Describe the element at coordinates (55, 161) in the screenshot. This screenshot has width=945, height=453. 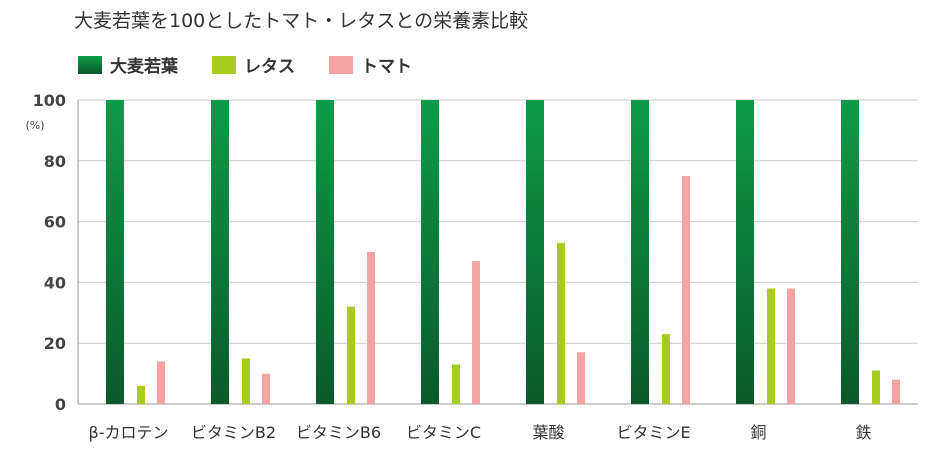
I see `y-tick-label: 80` at that location.